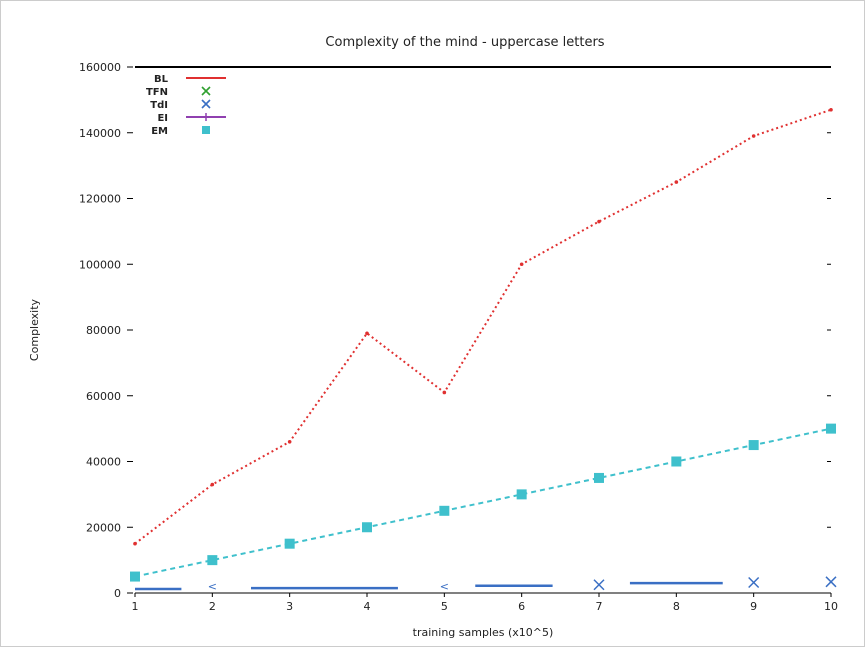  What do you see at coordinates (103, 396) in the screenshot?
I see `y-tick-label: 60000` at bounding box center [103, 396].